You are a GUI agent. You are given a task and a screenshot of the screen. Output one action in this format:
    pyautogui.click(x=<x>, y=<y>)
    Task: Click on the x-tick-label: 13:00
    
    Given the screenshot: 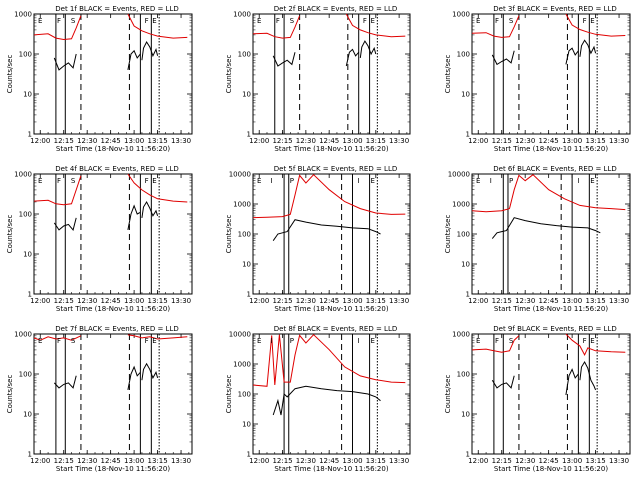 What is the action you would take?
    pyautogui.click(x=352, y=141)
    